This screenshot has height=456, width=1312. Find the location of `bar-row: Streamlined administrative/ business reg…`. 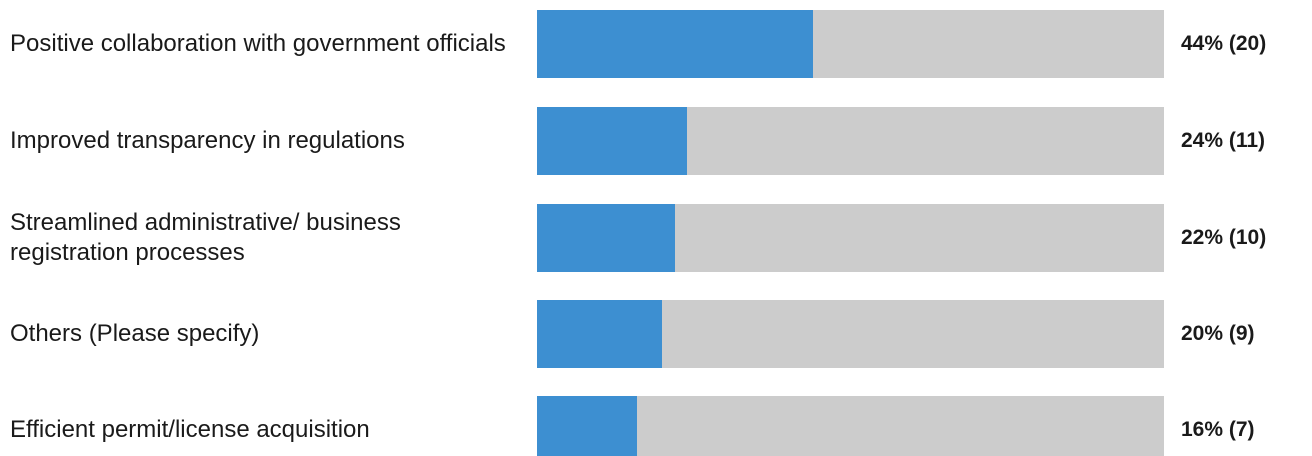

bar-row: Streamlined administrative/ business reg… is located at coordinates (656, 238).